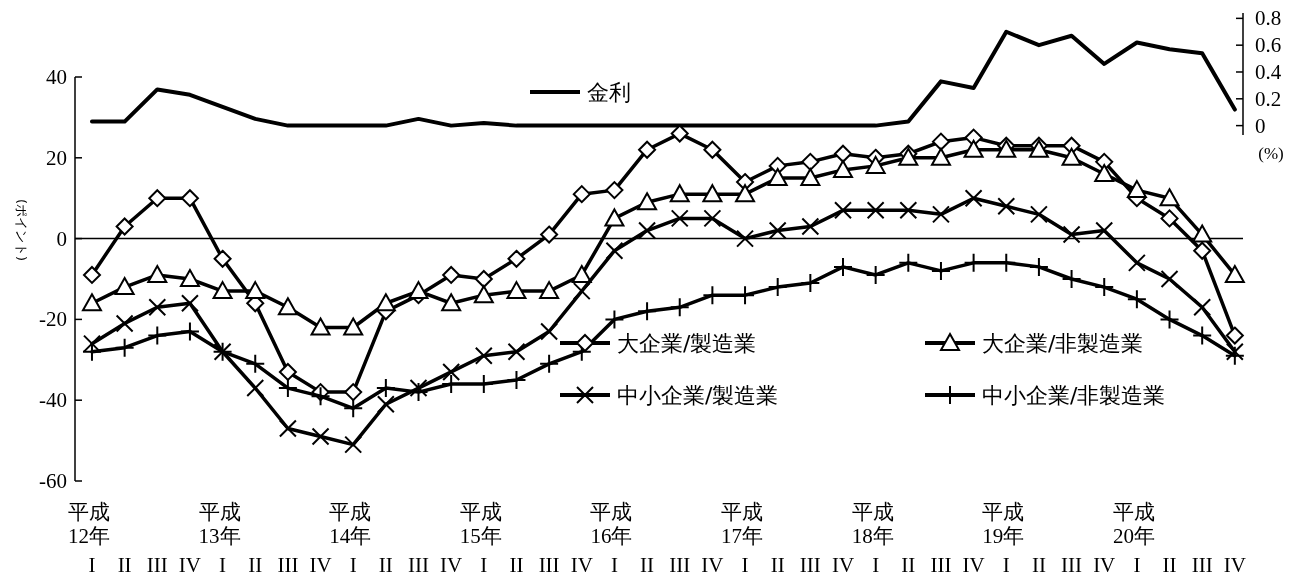  I want to click on y-tick-label: 0.2, so click(1268, 98).